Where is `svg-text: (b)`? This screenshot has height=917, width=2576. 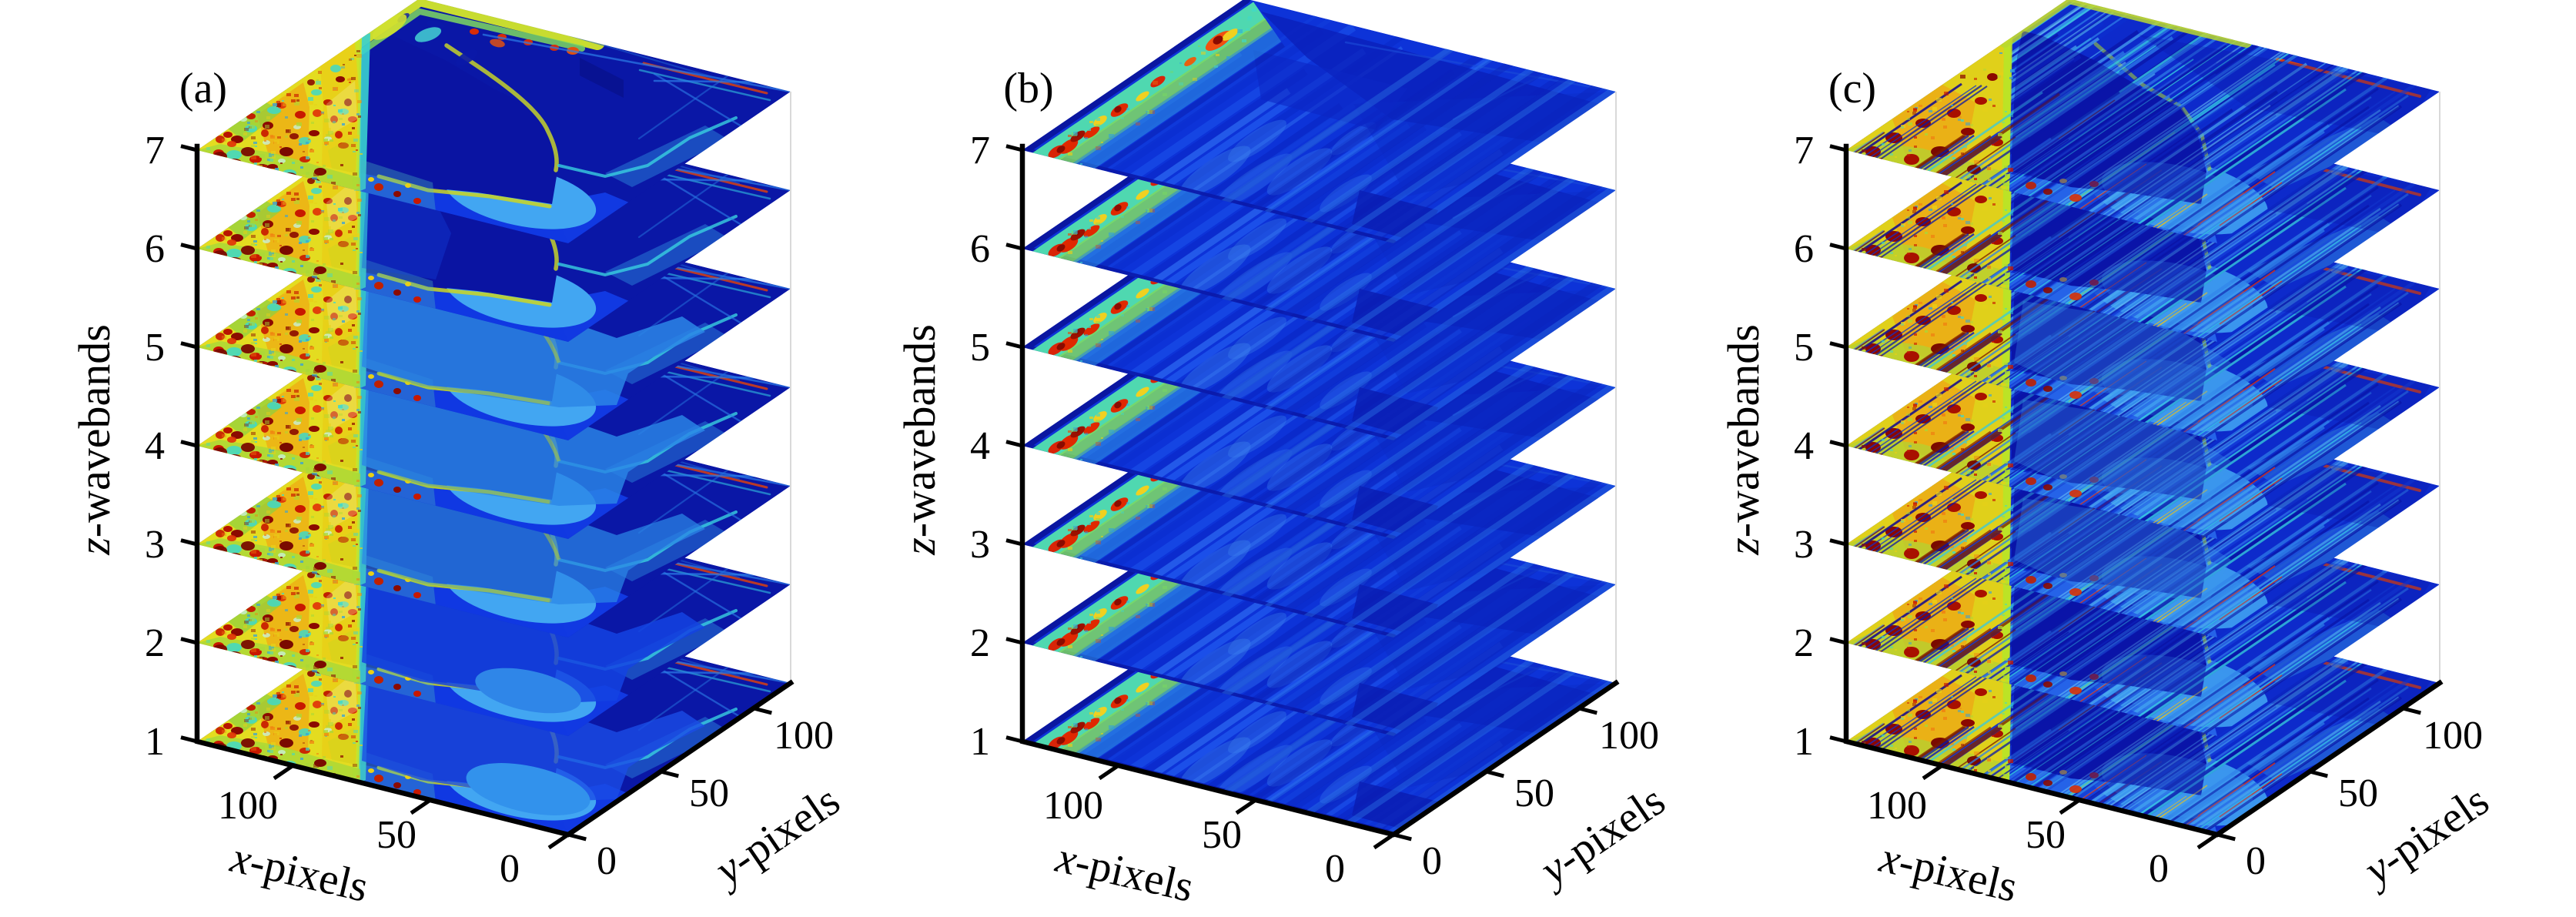
svg-text: (b) is located at coordinates (1028, 88).